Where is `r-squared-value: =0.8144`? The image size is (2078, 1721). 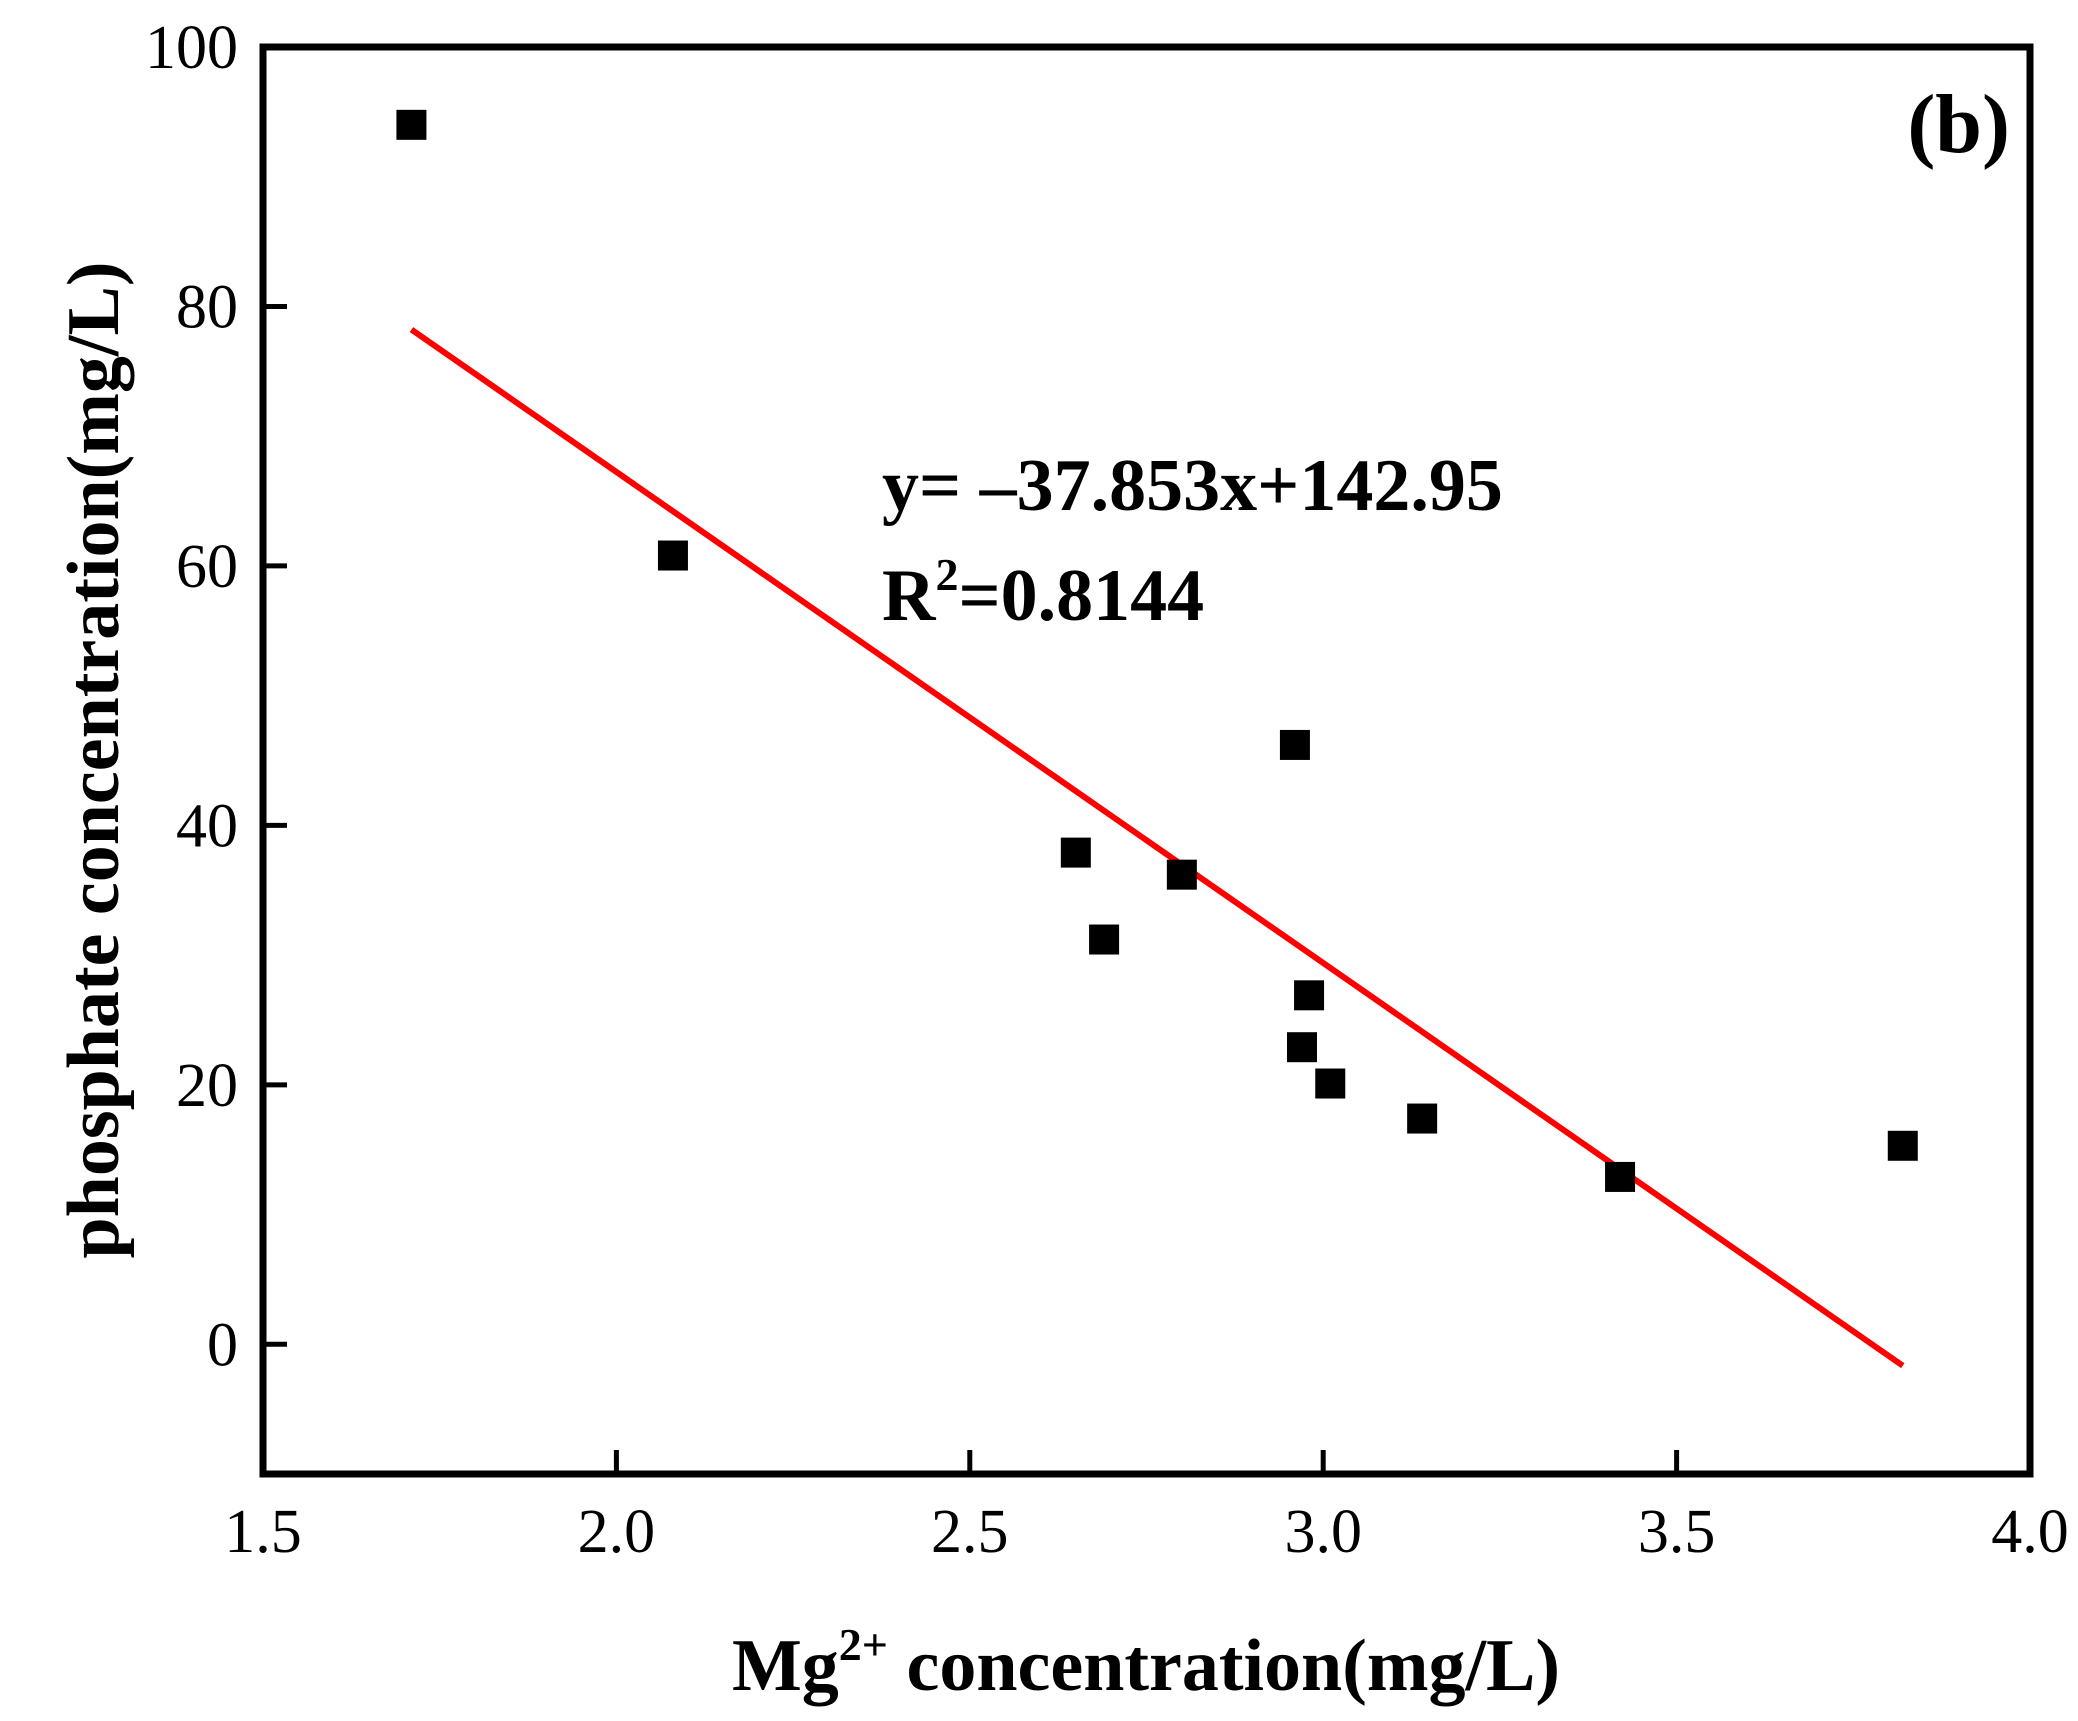 r-squared-value: =0.8144 is located at coordinates (1081, 596).